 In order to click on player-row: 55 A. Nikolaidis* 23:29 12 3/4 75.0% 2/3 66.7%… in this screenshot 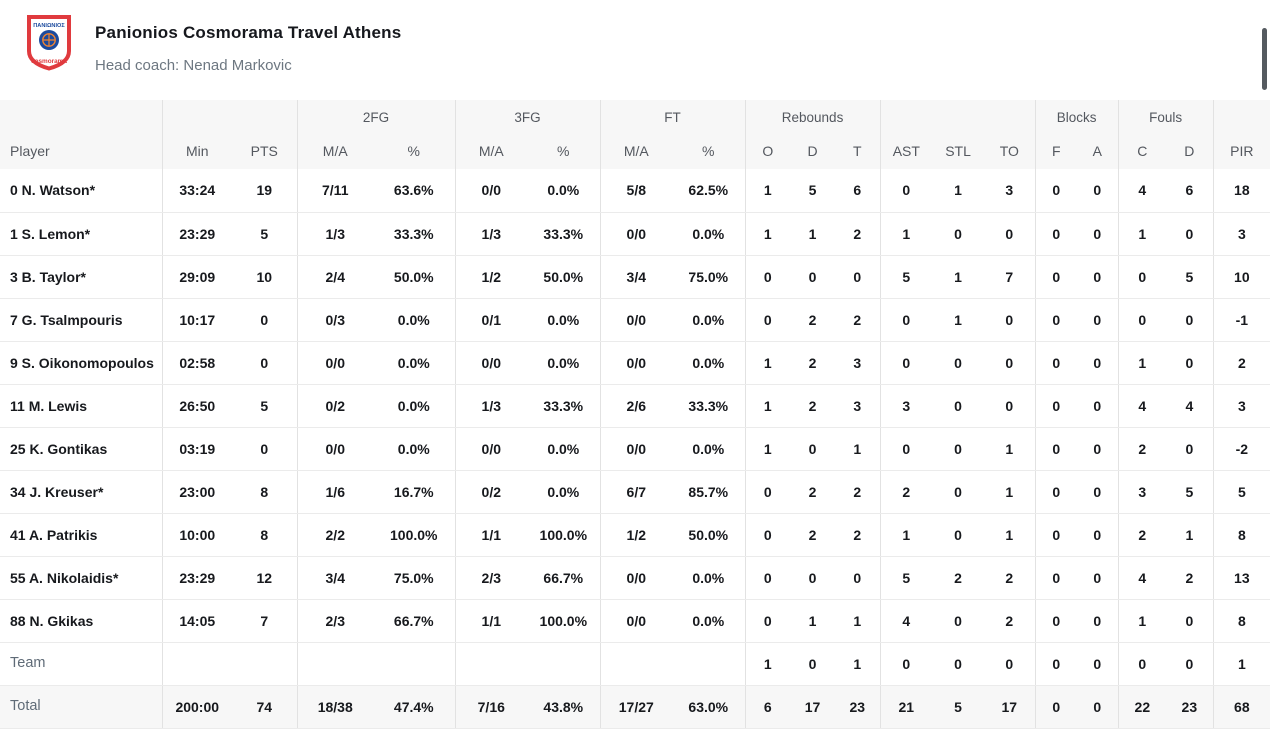, I will do `click(635, 578)`.